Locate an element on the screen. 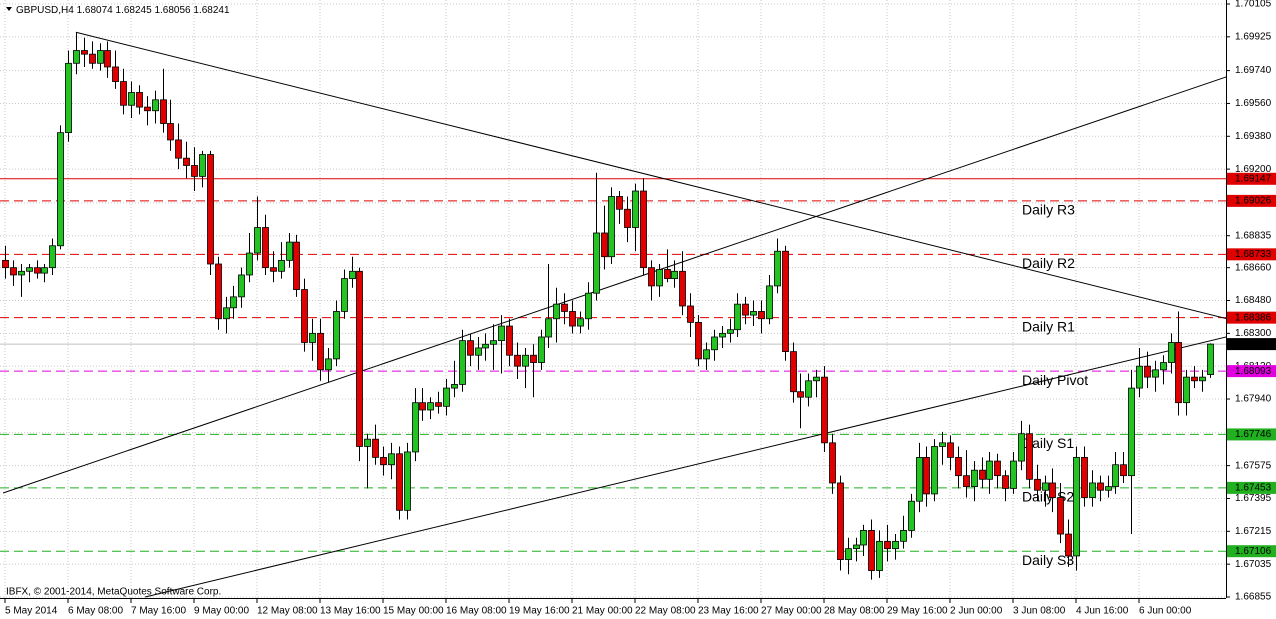  x-tick-label: 29 May 16:00 is located at coordinates (917, 611).